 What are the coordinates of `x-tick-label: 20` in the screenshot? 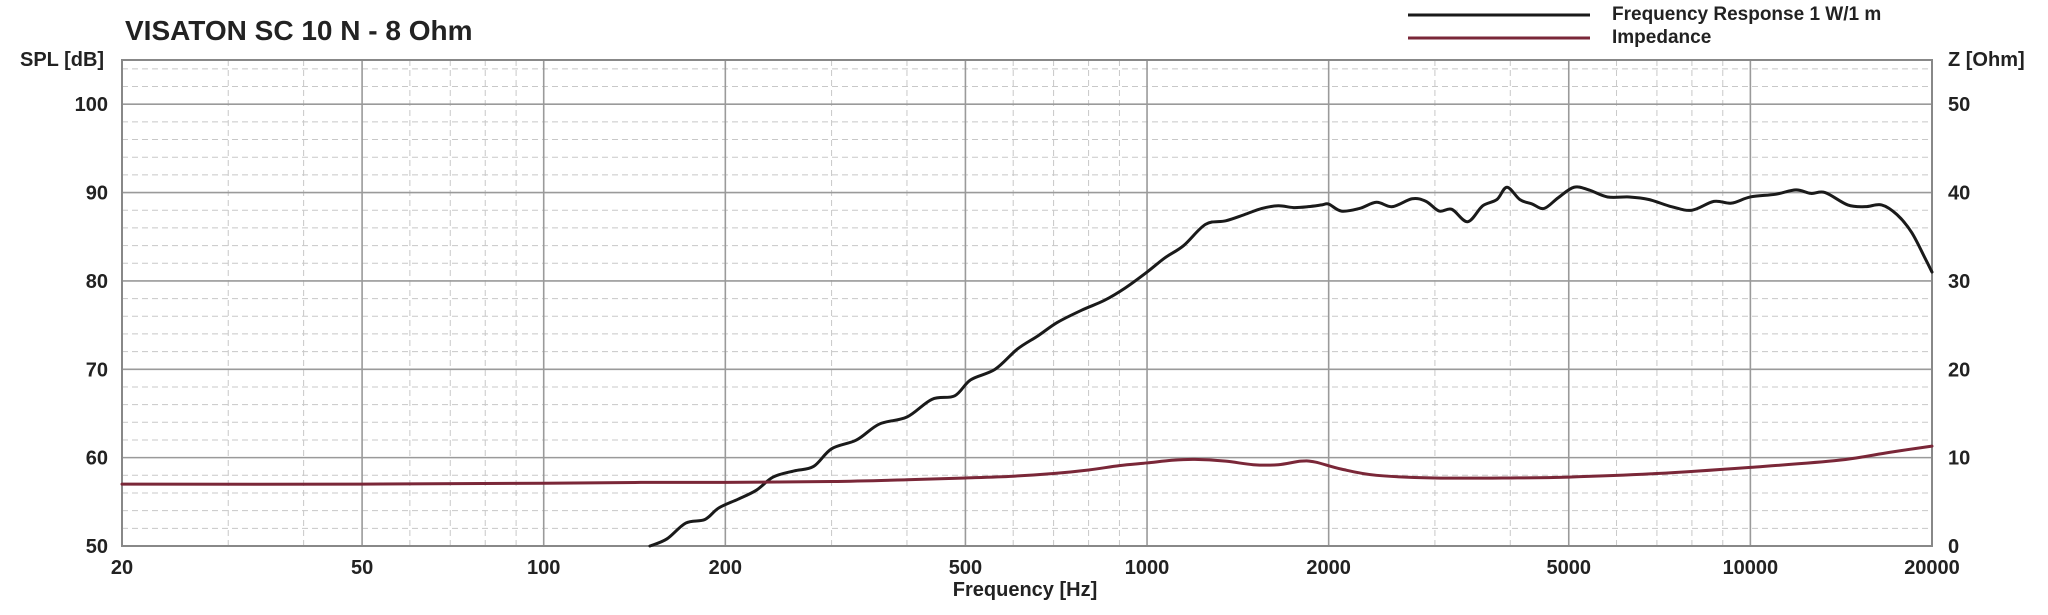 It's located at (122, 568).